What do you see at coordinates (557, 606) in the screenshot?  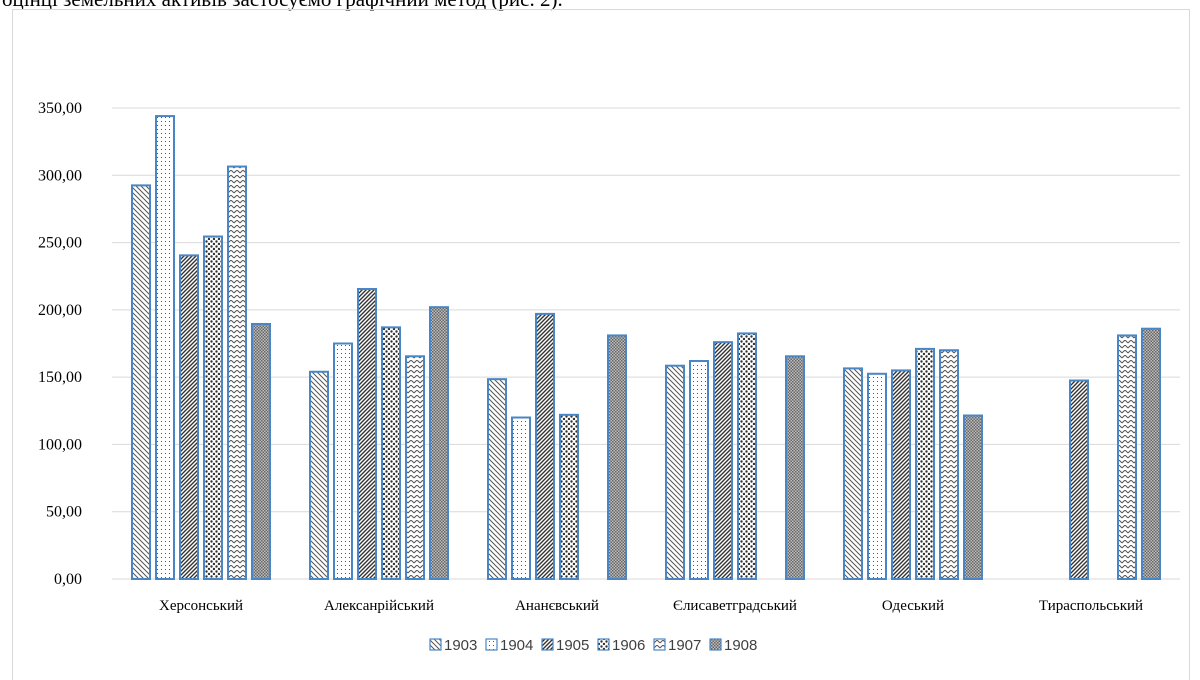 I see `x-category-label: Ананєвський` at bounding box center [557, 606].